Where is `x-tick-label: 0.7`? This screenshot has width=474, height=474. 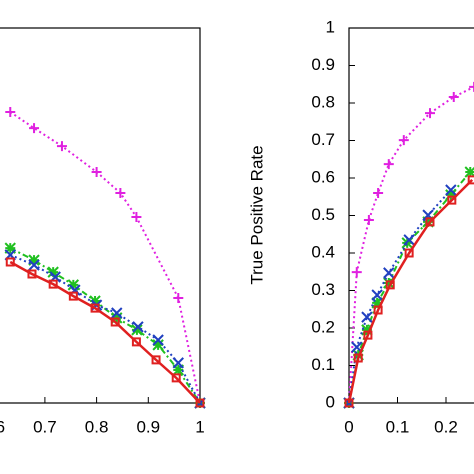 x-tick-label: 0.7 is located at coordinates (45, 426).